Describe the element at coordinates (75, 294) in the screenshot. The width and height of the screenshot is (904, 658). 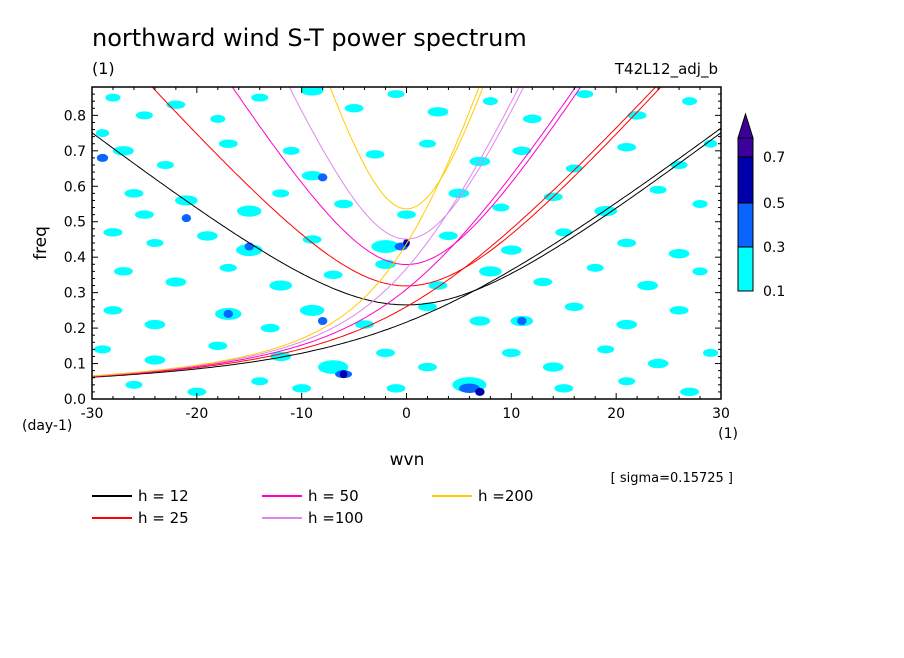
I see `y-tick-label: 0.3` at that location.